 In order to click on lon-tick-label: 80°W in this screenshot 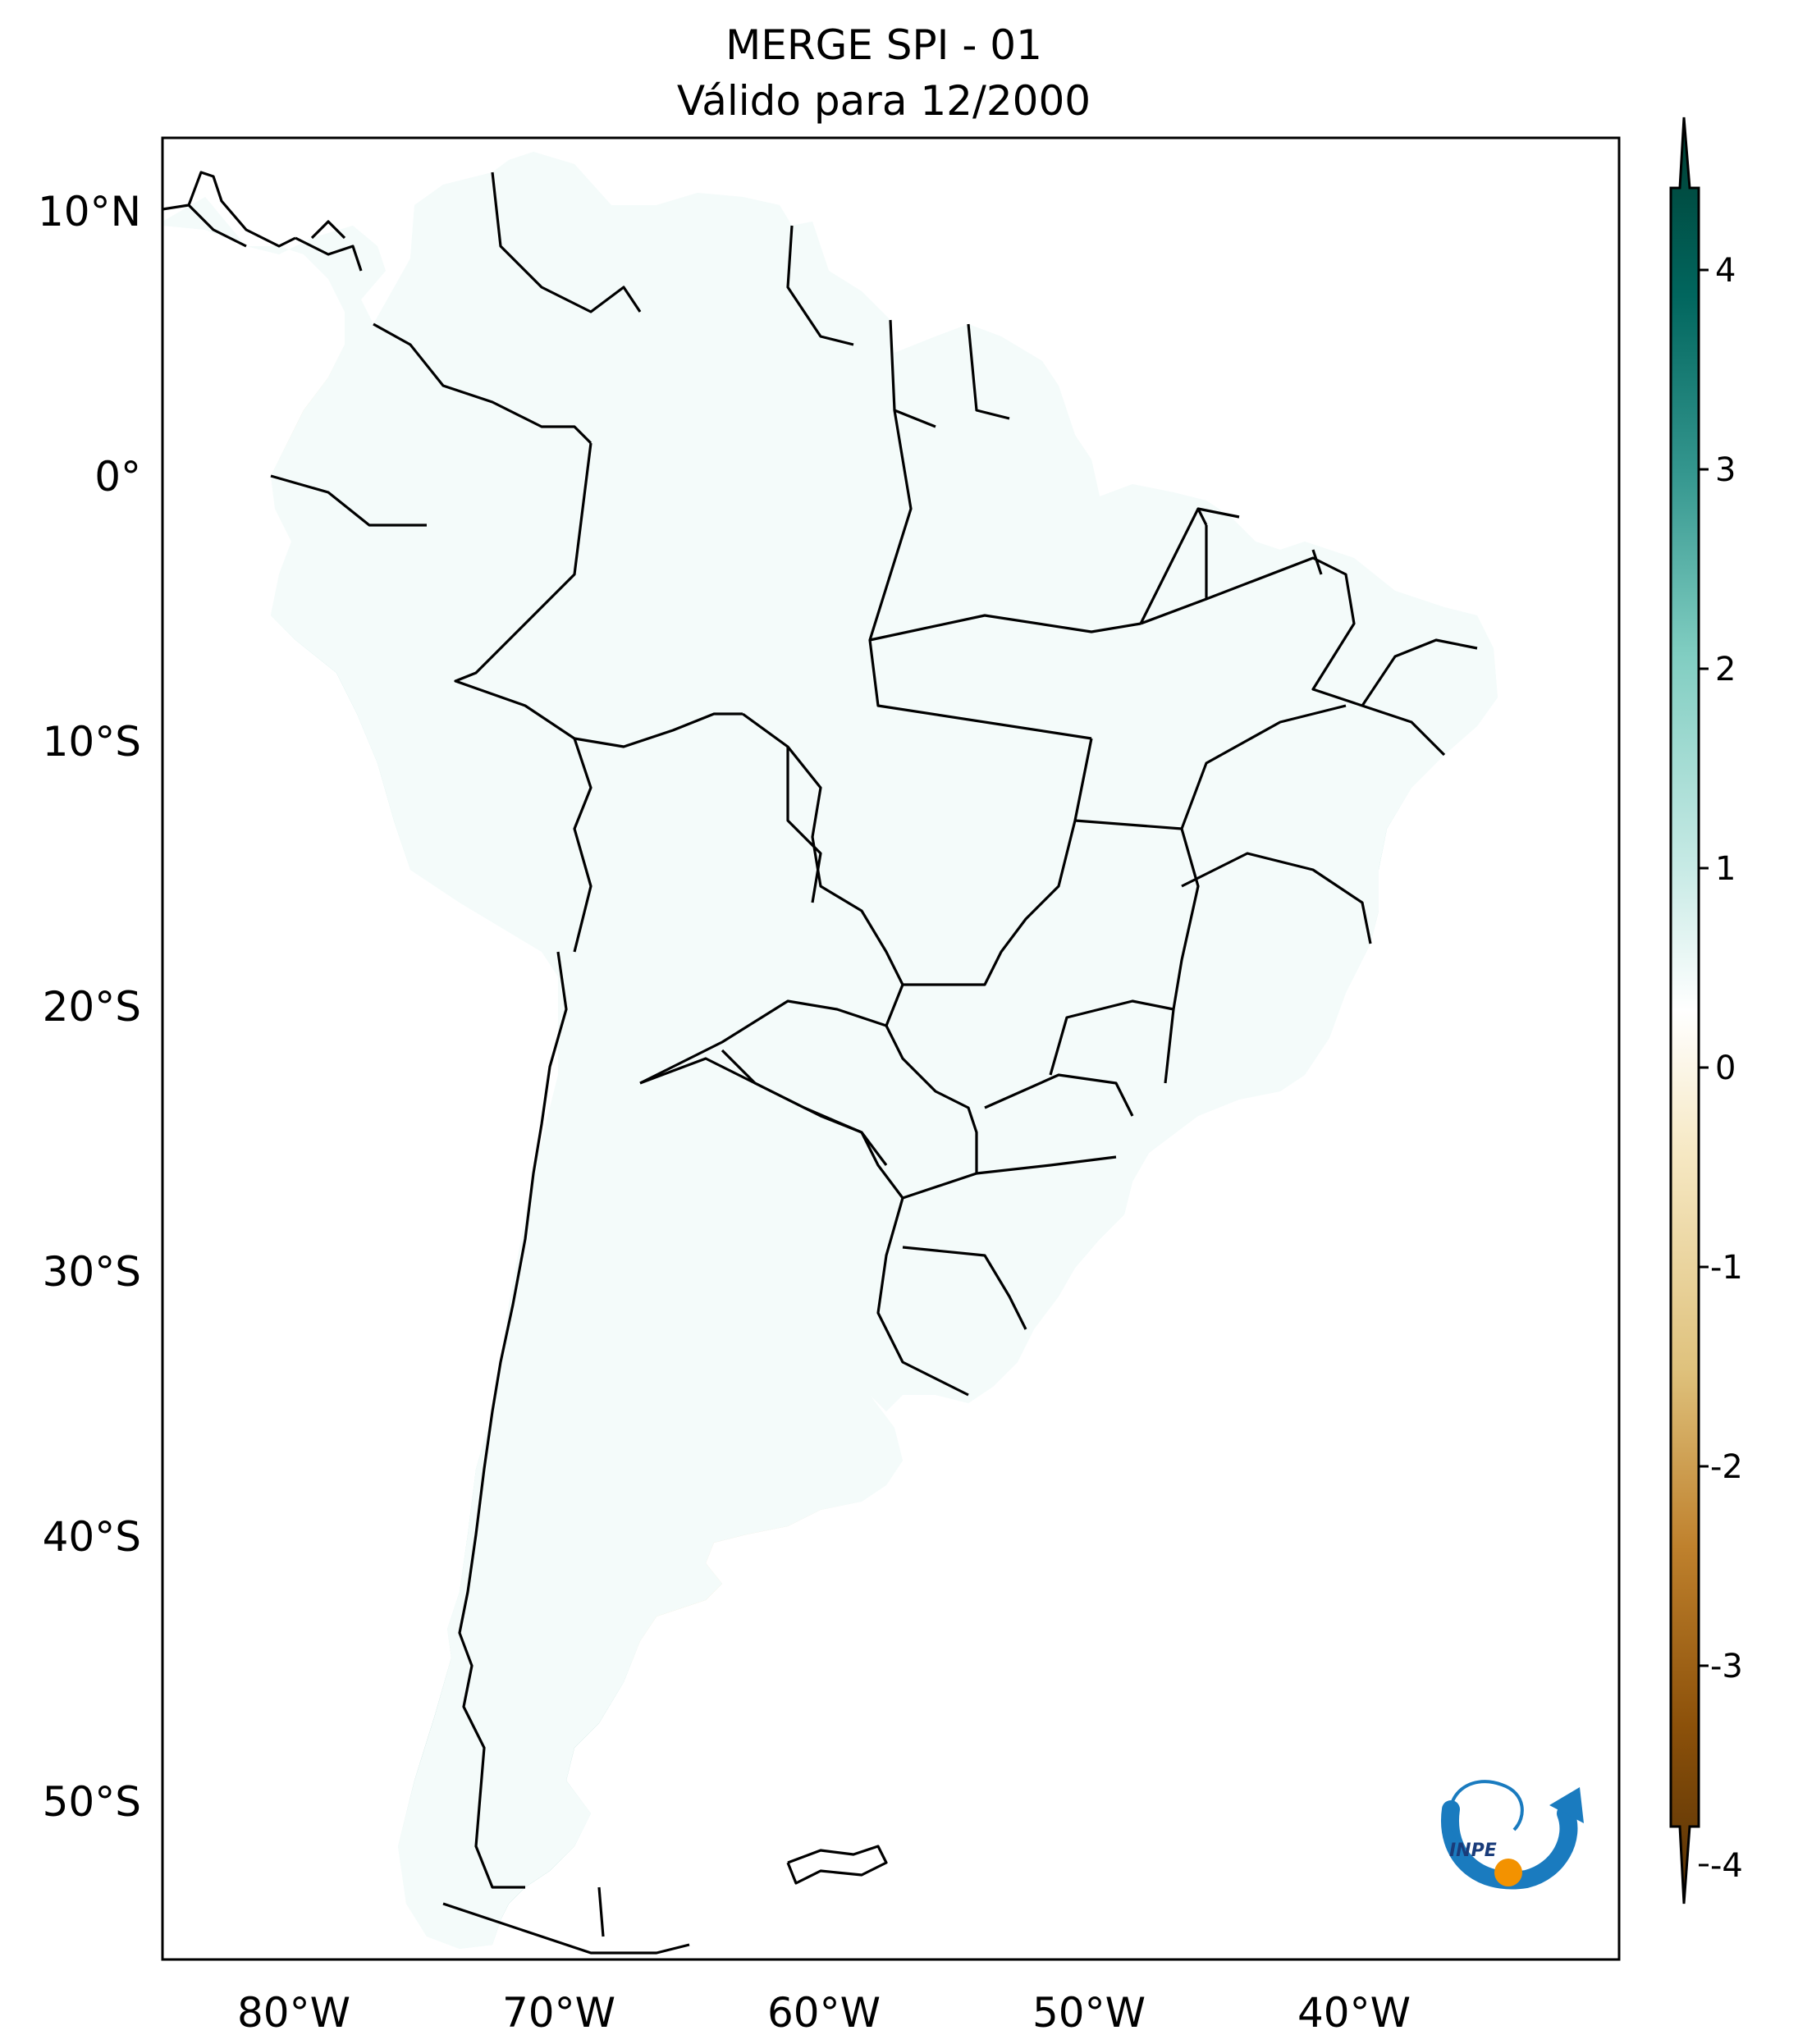, I will do `click(293, 2013)`.